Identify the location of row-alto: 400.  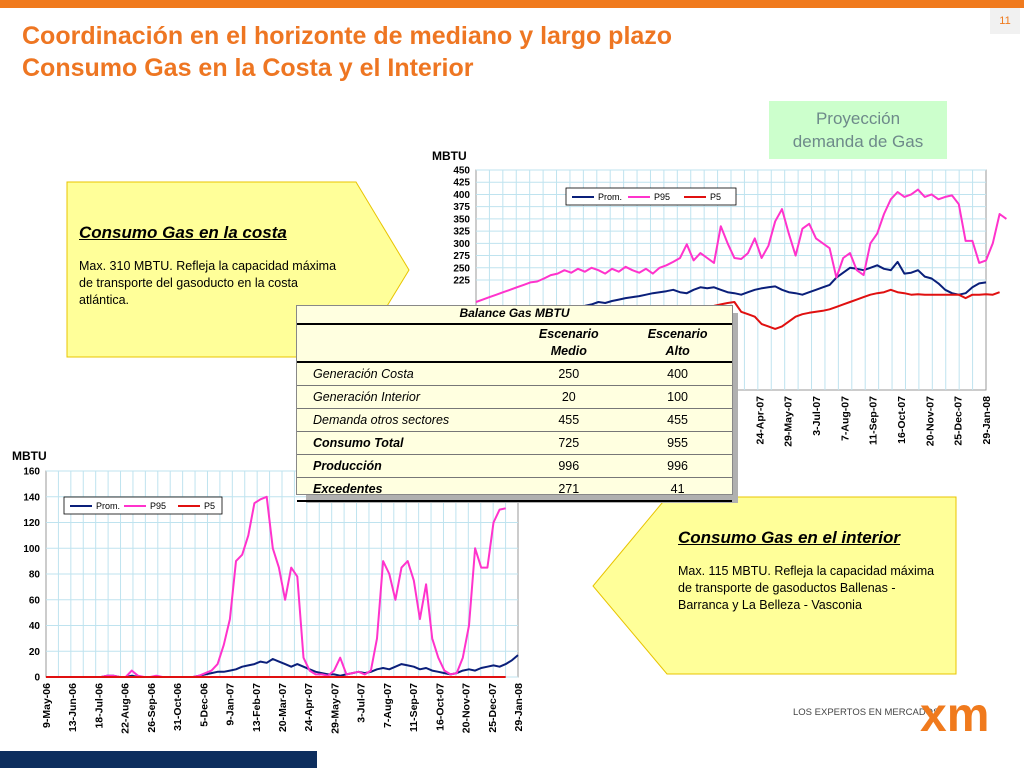
(677, 374).